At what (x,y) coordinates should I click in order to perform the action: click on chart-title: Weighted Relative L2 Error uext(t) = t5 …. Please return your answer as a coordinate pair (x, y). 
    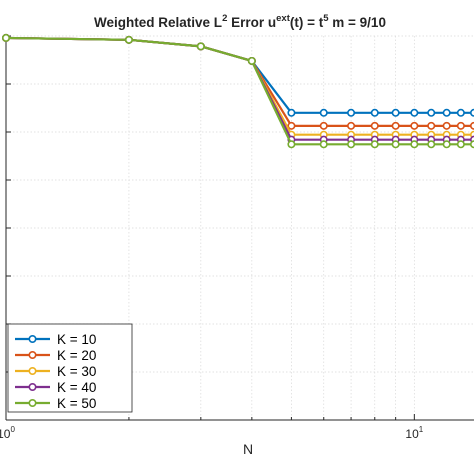
    Looking at the image, I should click on (240, 21).